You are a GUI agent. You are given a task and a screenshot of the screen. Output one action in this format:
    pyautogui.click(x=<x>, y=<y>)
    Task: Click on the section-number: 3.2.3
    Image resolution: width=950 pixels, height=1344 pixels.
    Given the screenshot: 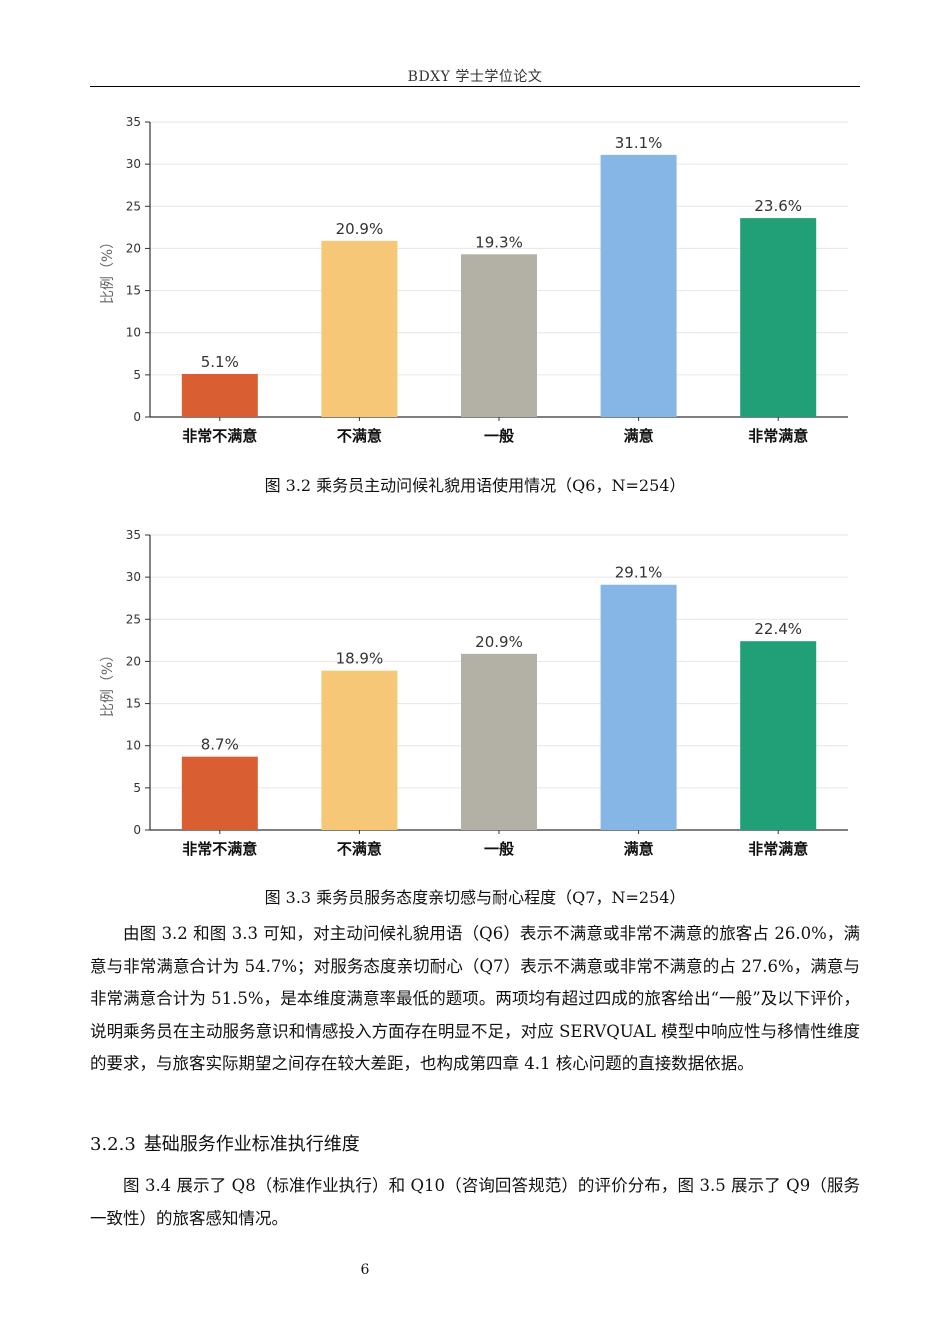 What is the action you would take?
    pyautogui.click(x=113, y=1144)
    